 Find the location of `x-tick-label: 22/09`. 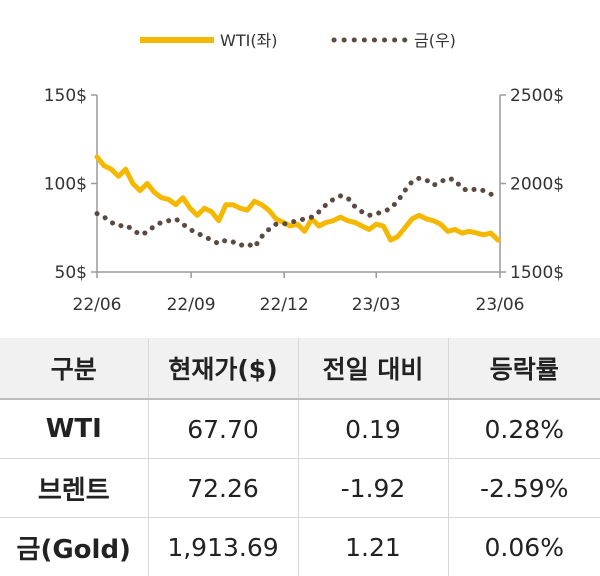

x-tick-label: 22/09 is located at coordinates (191, 305).